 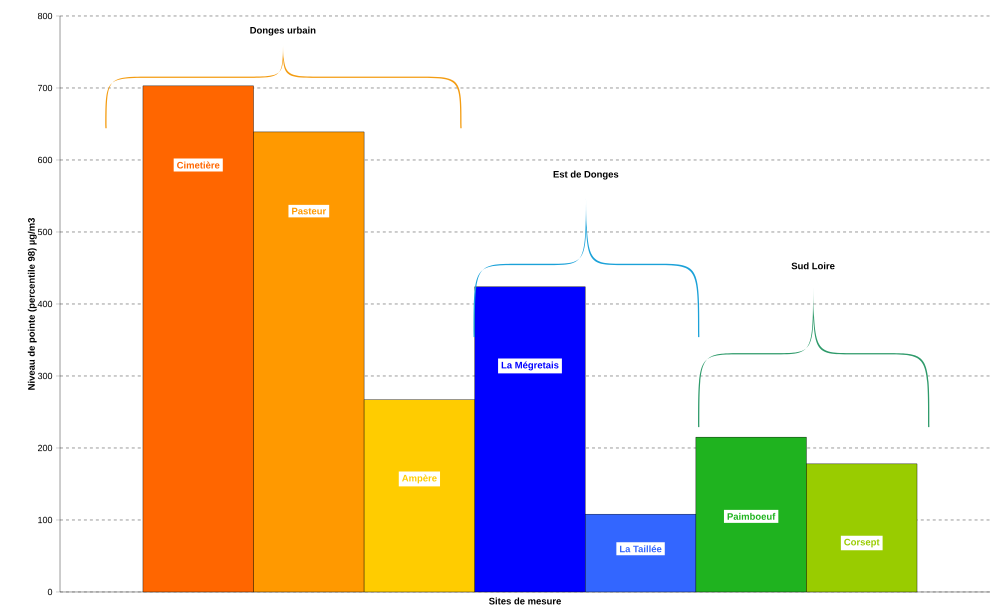 I want to click on y-tick-label: 200, so click(x=45, y=448).